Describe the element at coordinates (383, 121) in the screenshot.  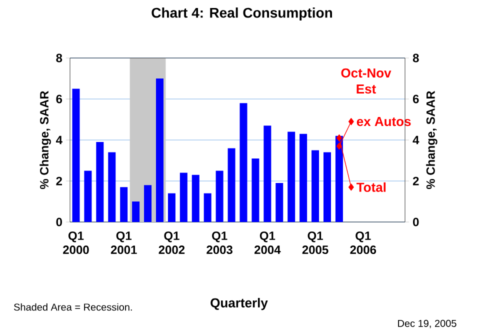
I see `series-label: ex Autos` at that location.